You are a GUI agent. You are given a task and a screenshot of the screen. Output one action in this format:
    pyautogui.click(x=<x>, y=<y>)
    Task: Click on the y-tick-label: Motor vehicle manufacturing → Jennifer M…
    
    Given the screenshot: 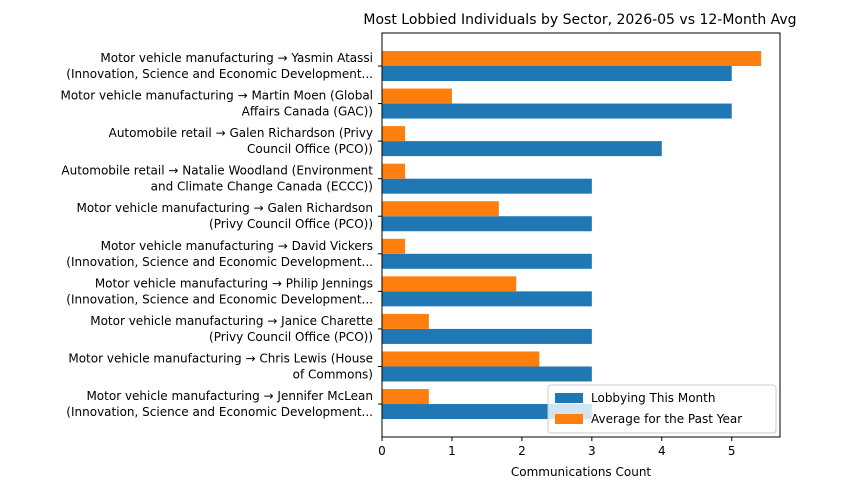 What is the action you would take?
    pyautogui.click(x=229, y=396)
    